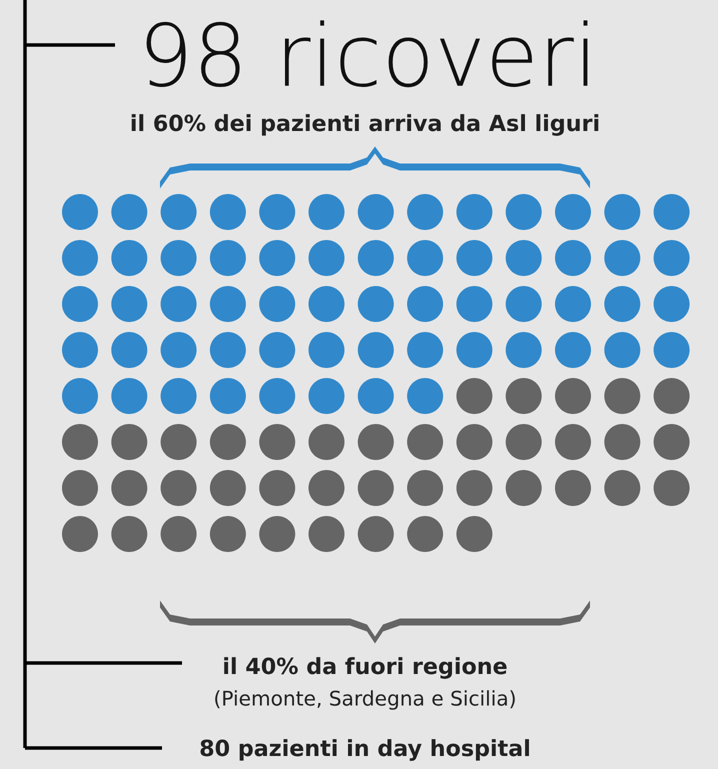 The height and width of the screenshot is (769, 718). I want to click on data-label: il 60% dei pazienti arriva da Asl liguri, so click(365, 125).